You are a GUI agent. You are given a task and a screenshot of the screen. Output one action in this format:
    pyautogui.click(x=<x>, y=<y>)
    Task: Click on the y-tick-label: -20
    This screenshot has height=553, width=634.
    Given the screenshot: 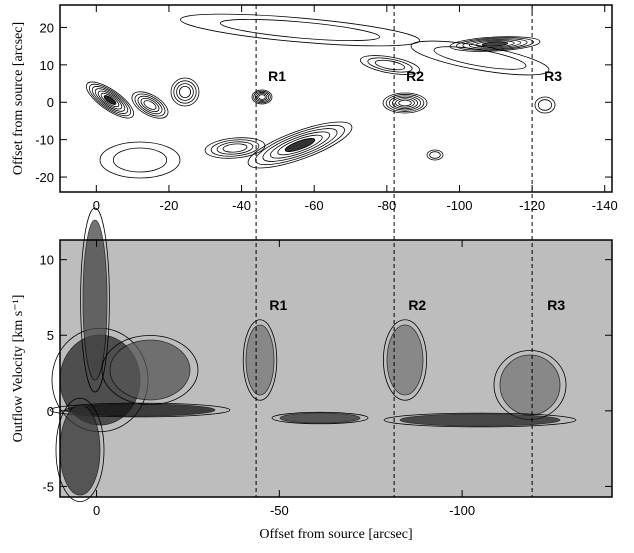 What is the action you would take?
    pyautogui.click(x=44, y=177)
    